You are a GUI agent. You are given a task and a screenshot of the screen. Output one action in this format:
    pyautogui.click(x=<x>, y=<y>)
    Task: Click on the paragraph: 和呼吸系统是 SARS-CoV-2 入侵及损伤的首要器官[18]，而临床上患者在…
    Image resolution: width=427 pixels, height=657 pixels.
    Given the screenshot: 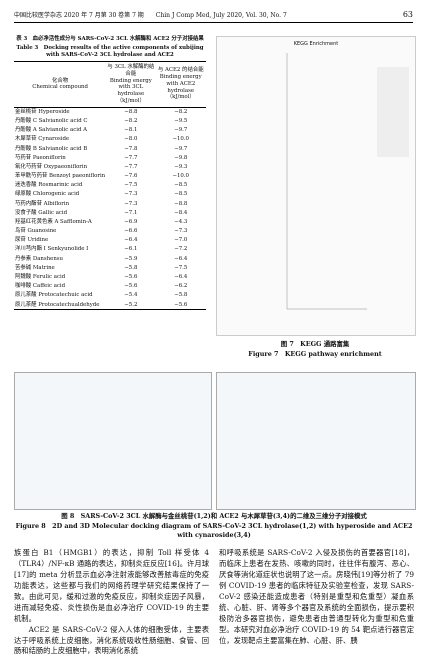 What is the action you would take?
    pyautogui.click(x=316, y=596)
    